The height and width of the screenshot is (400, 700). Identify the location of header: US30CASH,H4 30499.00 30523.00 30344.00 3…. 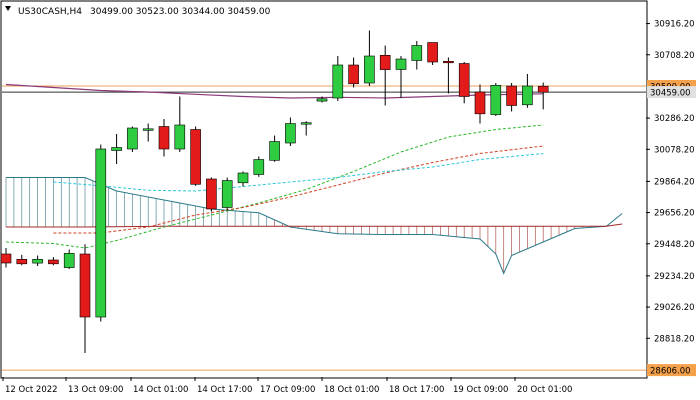
(138, 11).